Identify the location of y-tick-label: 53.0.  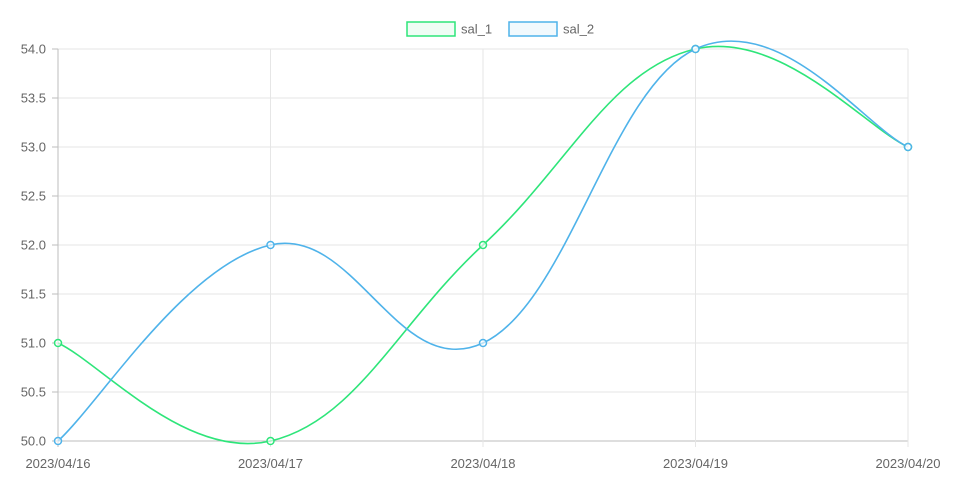
(33, 147).